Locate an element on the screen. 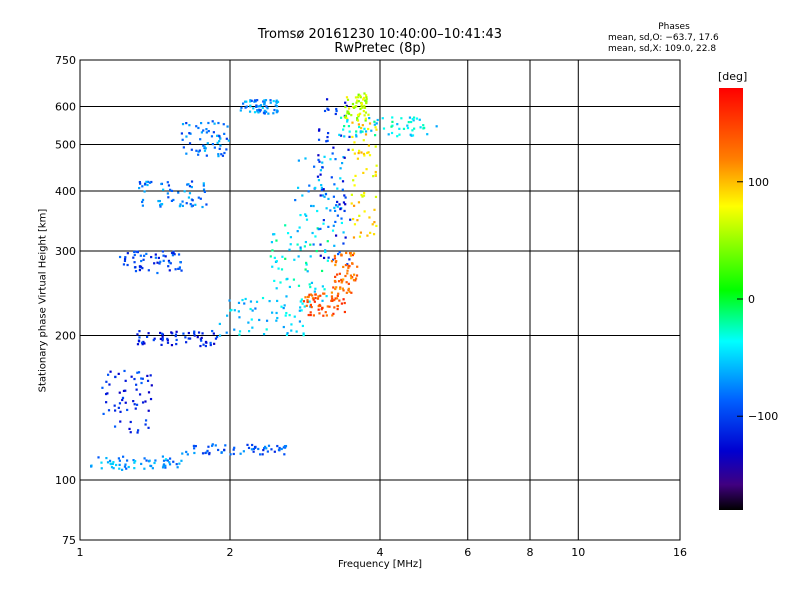 The width and height of the screenshot is (800, 604). x-tick-label: 16 is located at coordinates (680, 552).